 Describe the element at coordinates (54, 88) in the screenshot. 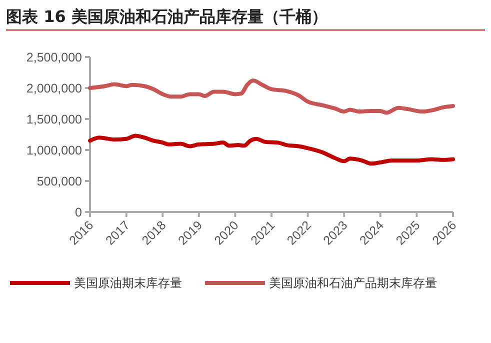

I see `y-tick-label: 2,000,000` at that location.